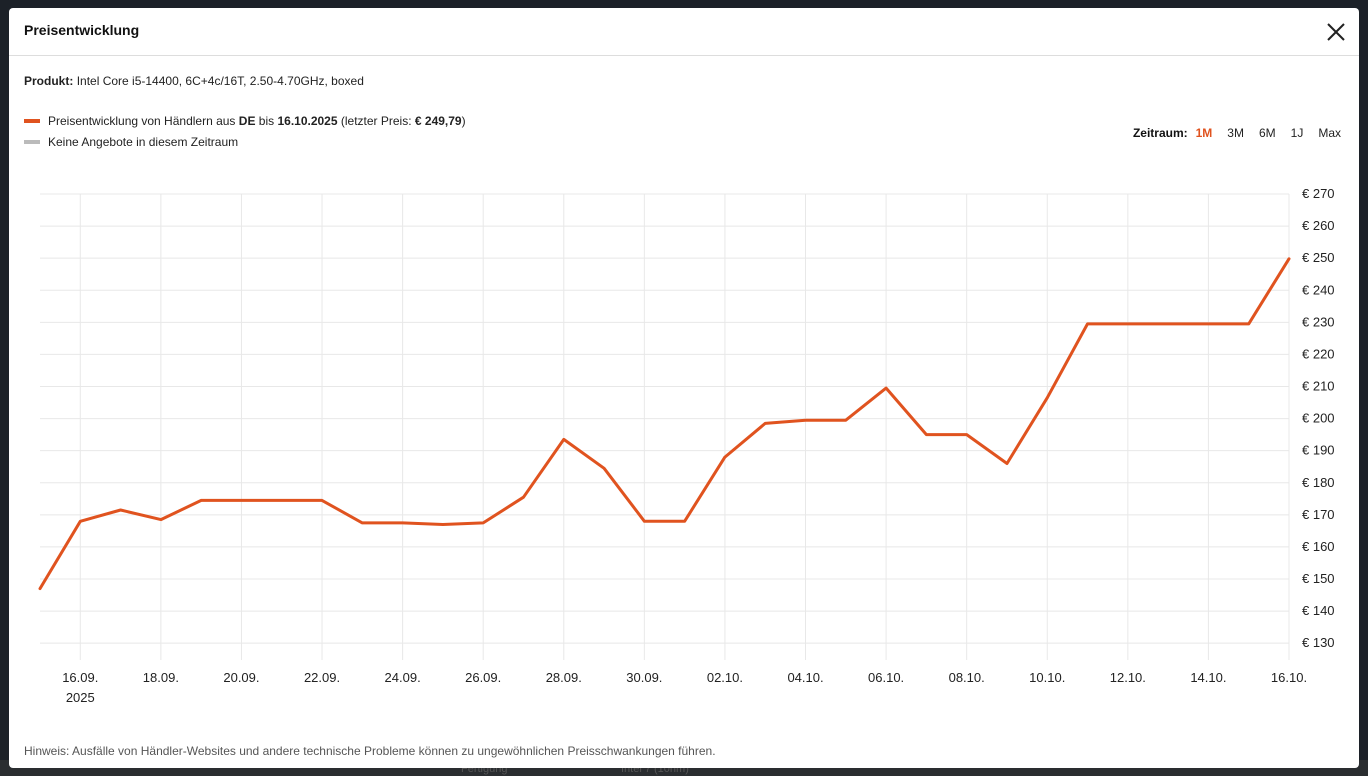 This screenshot has width=1368, height=776. I want to click on close-button, so click(1336, 32).